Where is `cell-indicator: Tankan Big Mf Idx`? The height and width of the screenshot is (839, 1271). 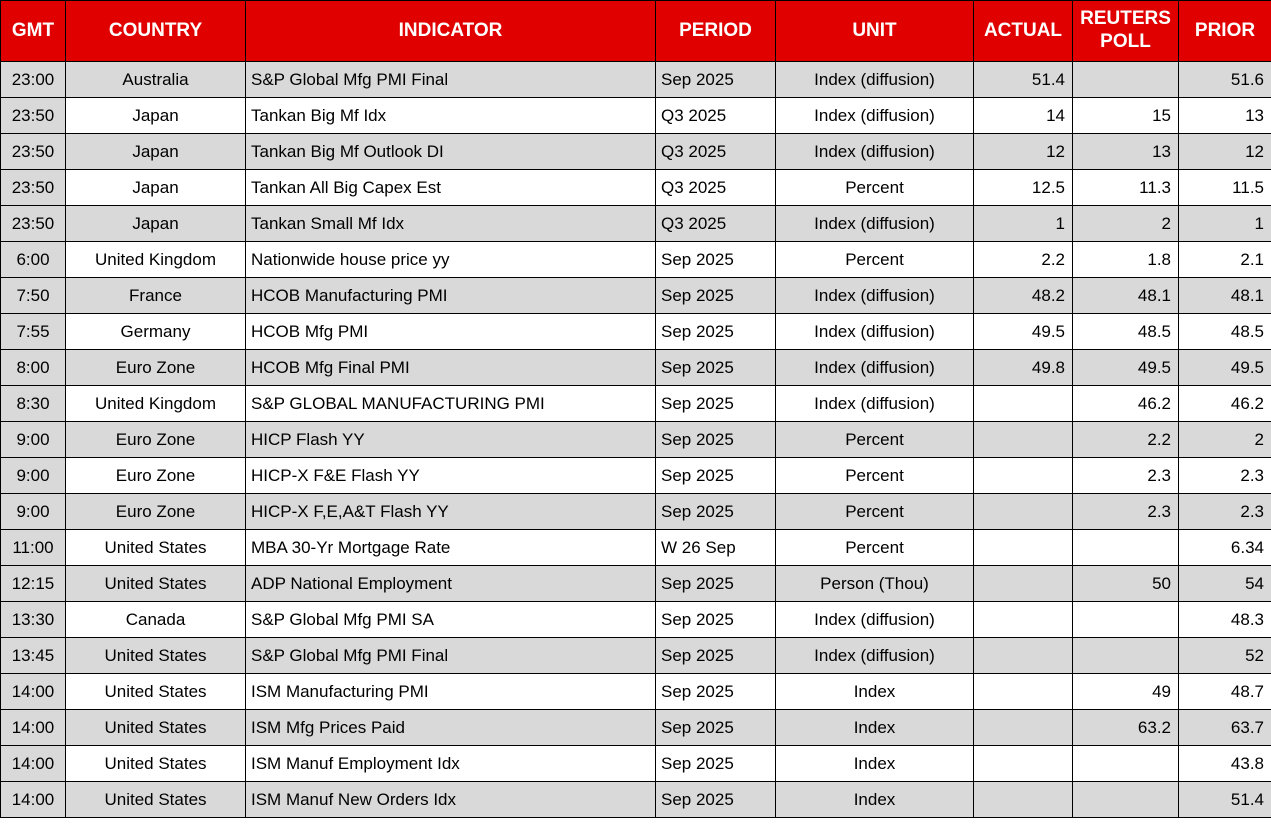 cell-indicator: Tankan Big Mf Idx is located at coordinates (450, 115).